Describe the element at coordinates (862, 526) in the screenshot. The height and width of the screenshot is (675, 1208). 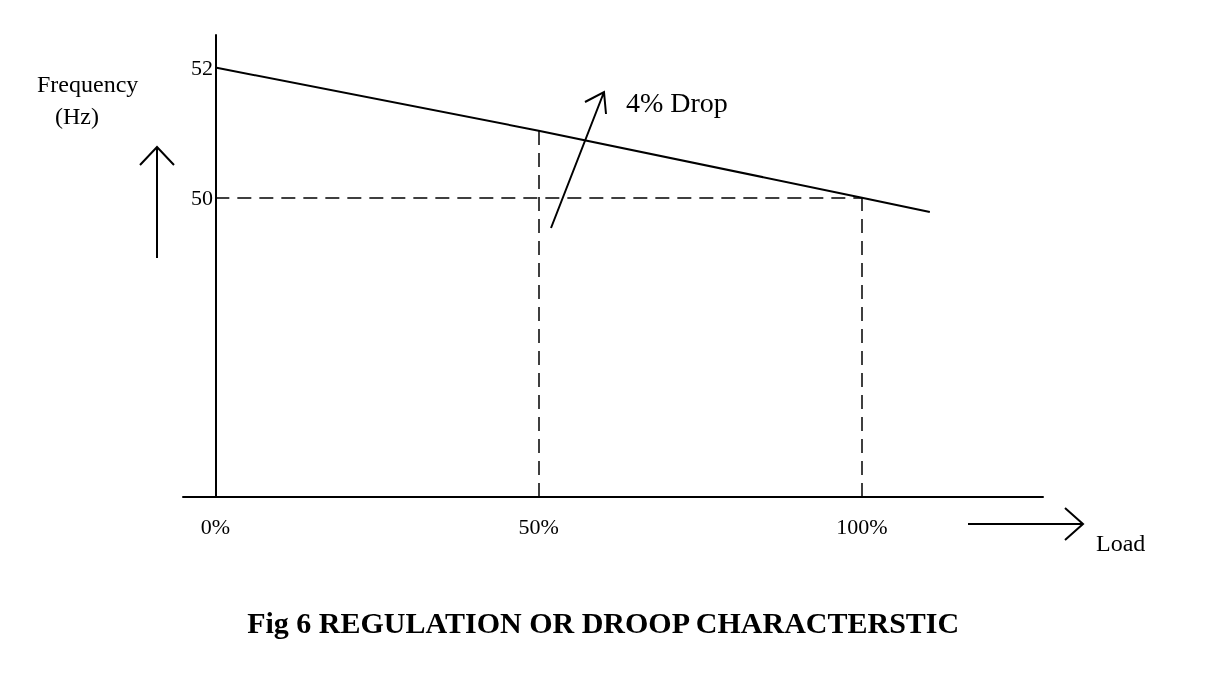
I see `x-tick-label: 100%` at that location.